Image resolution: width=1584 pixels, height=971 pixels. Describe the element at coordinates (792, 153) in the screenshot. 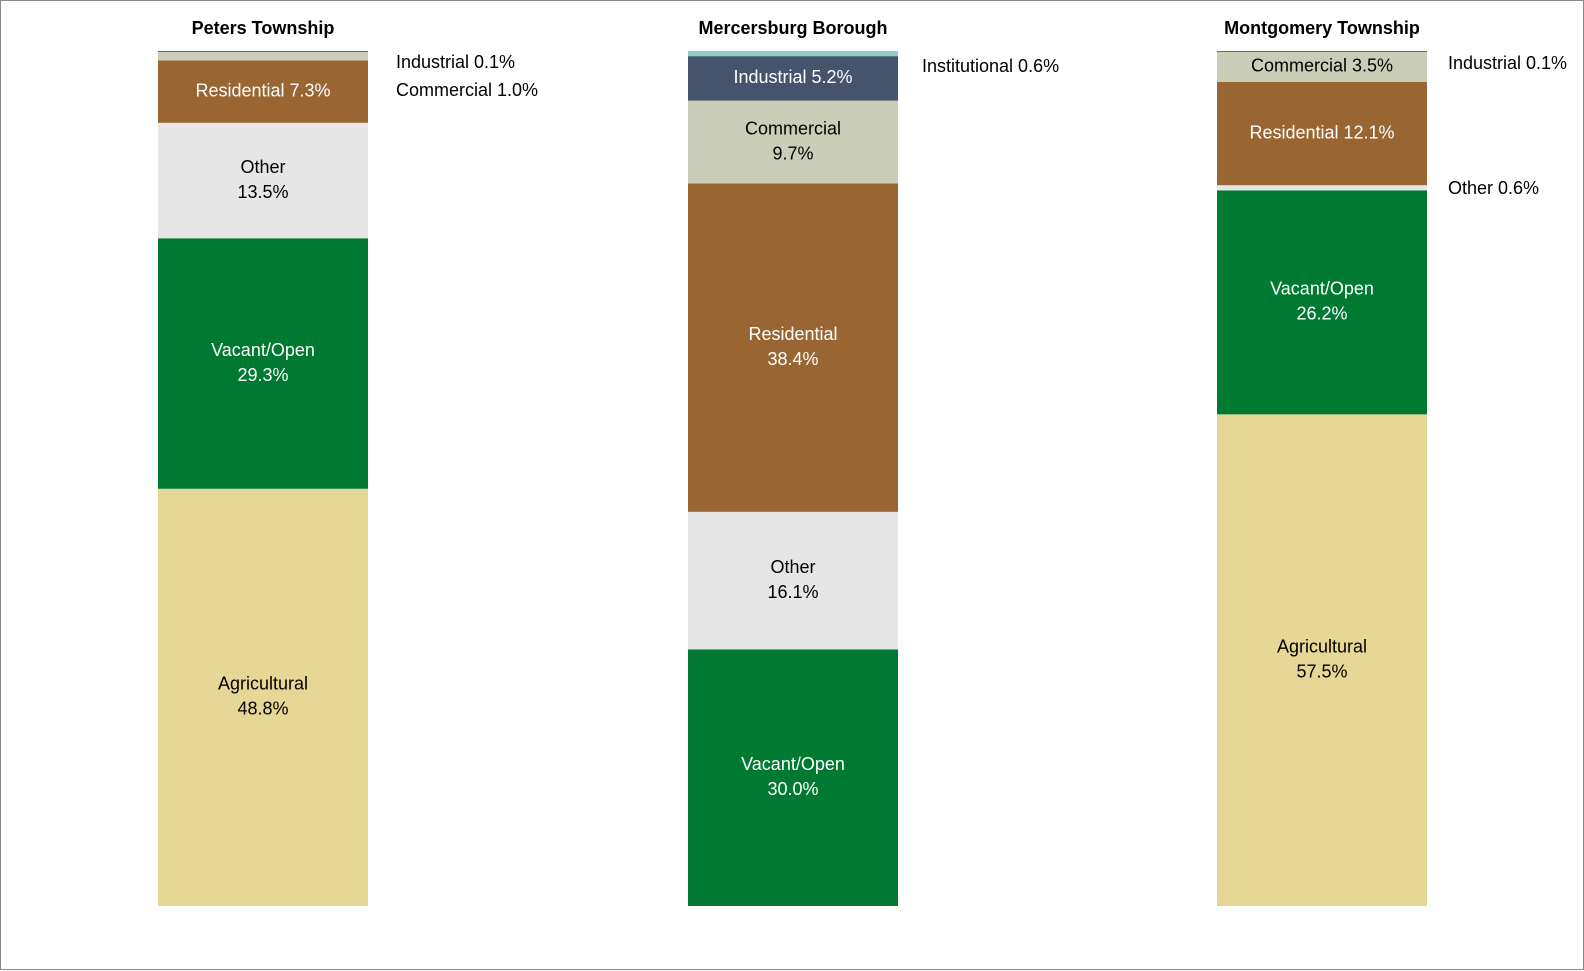

I see `segment-label-mercersburg-borough-commercial-value: 9.7%` at that location.